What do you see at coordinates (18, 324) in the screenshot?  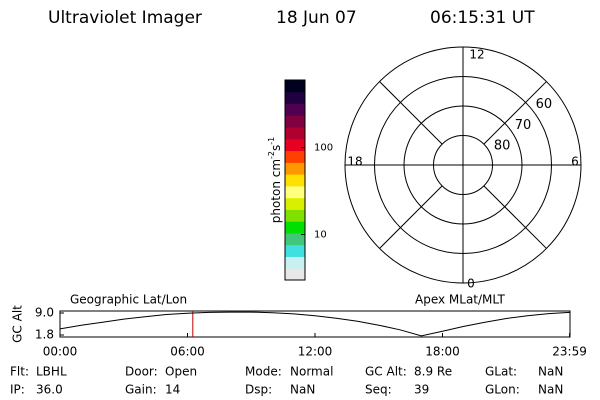 I see `y-axis-label: GC Alt` at bounding box center [18, 324].